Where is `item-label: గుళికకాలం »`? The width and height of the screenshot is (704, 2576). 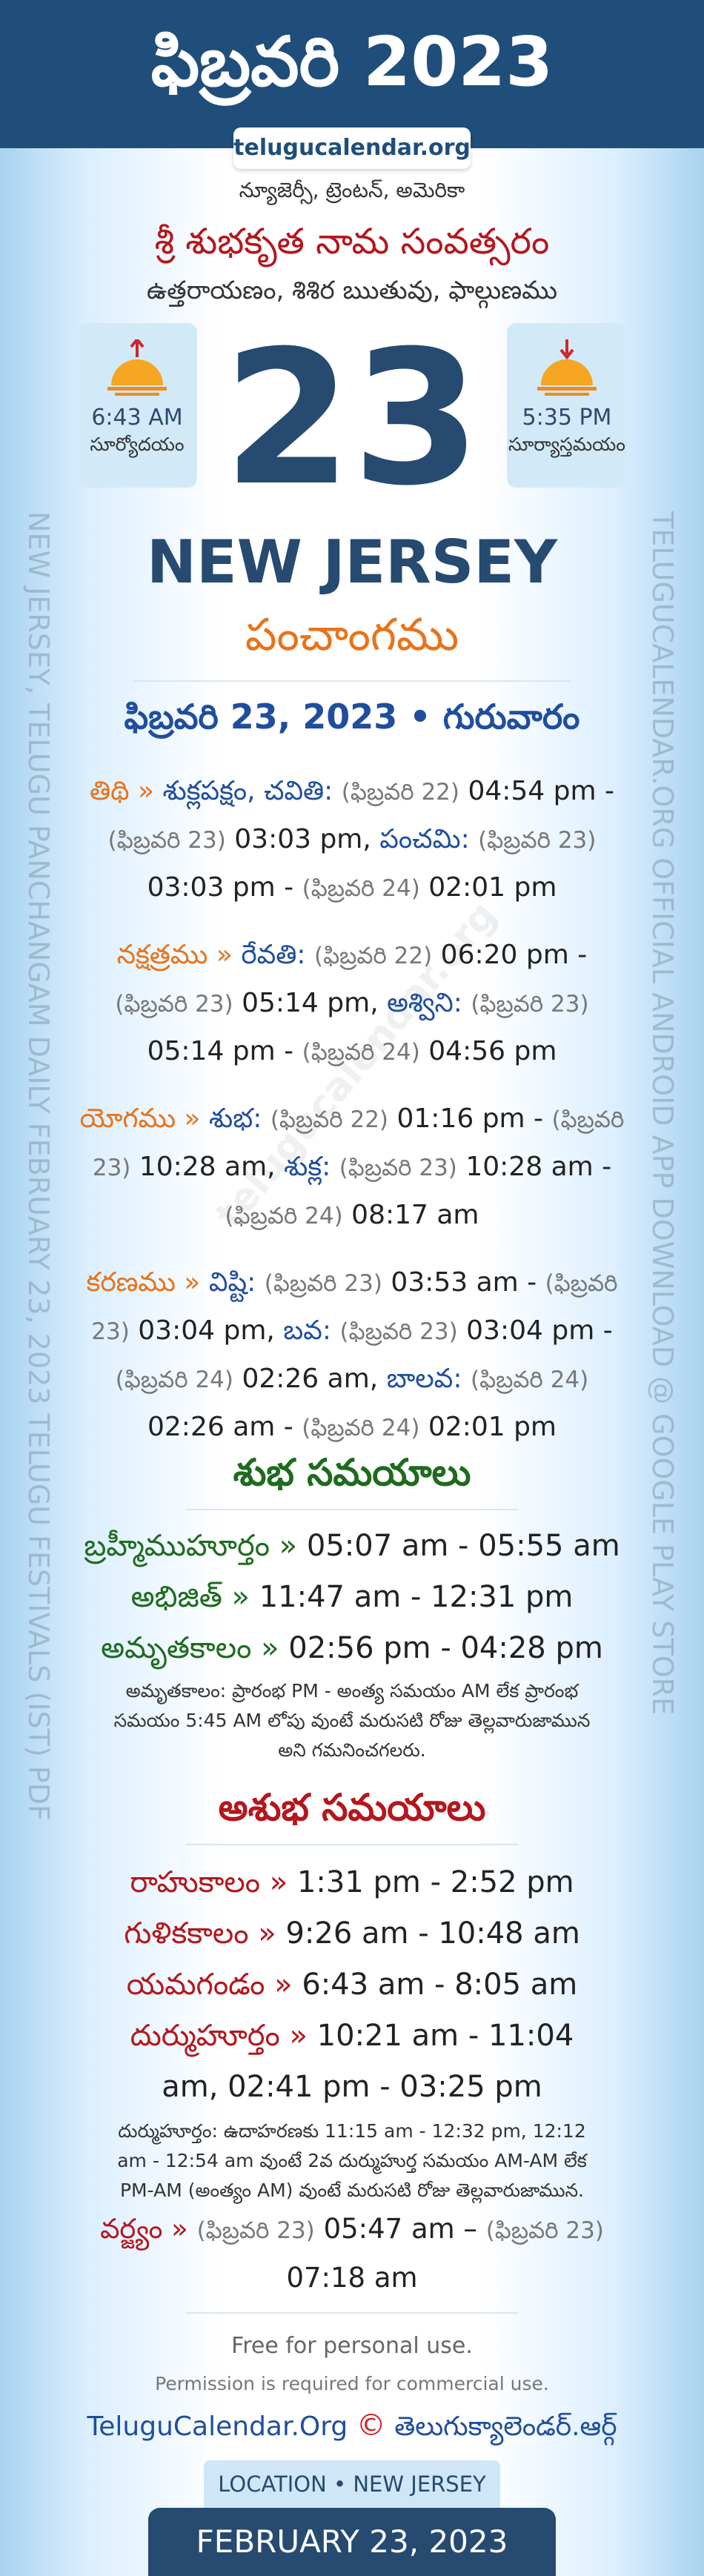 item-label: గుళికకాలం » is located at coordinates (200, 1933).